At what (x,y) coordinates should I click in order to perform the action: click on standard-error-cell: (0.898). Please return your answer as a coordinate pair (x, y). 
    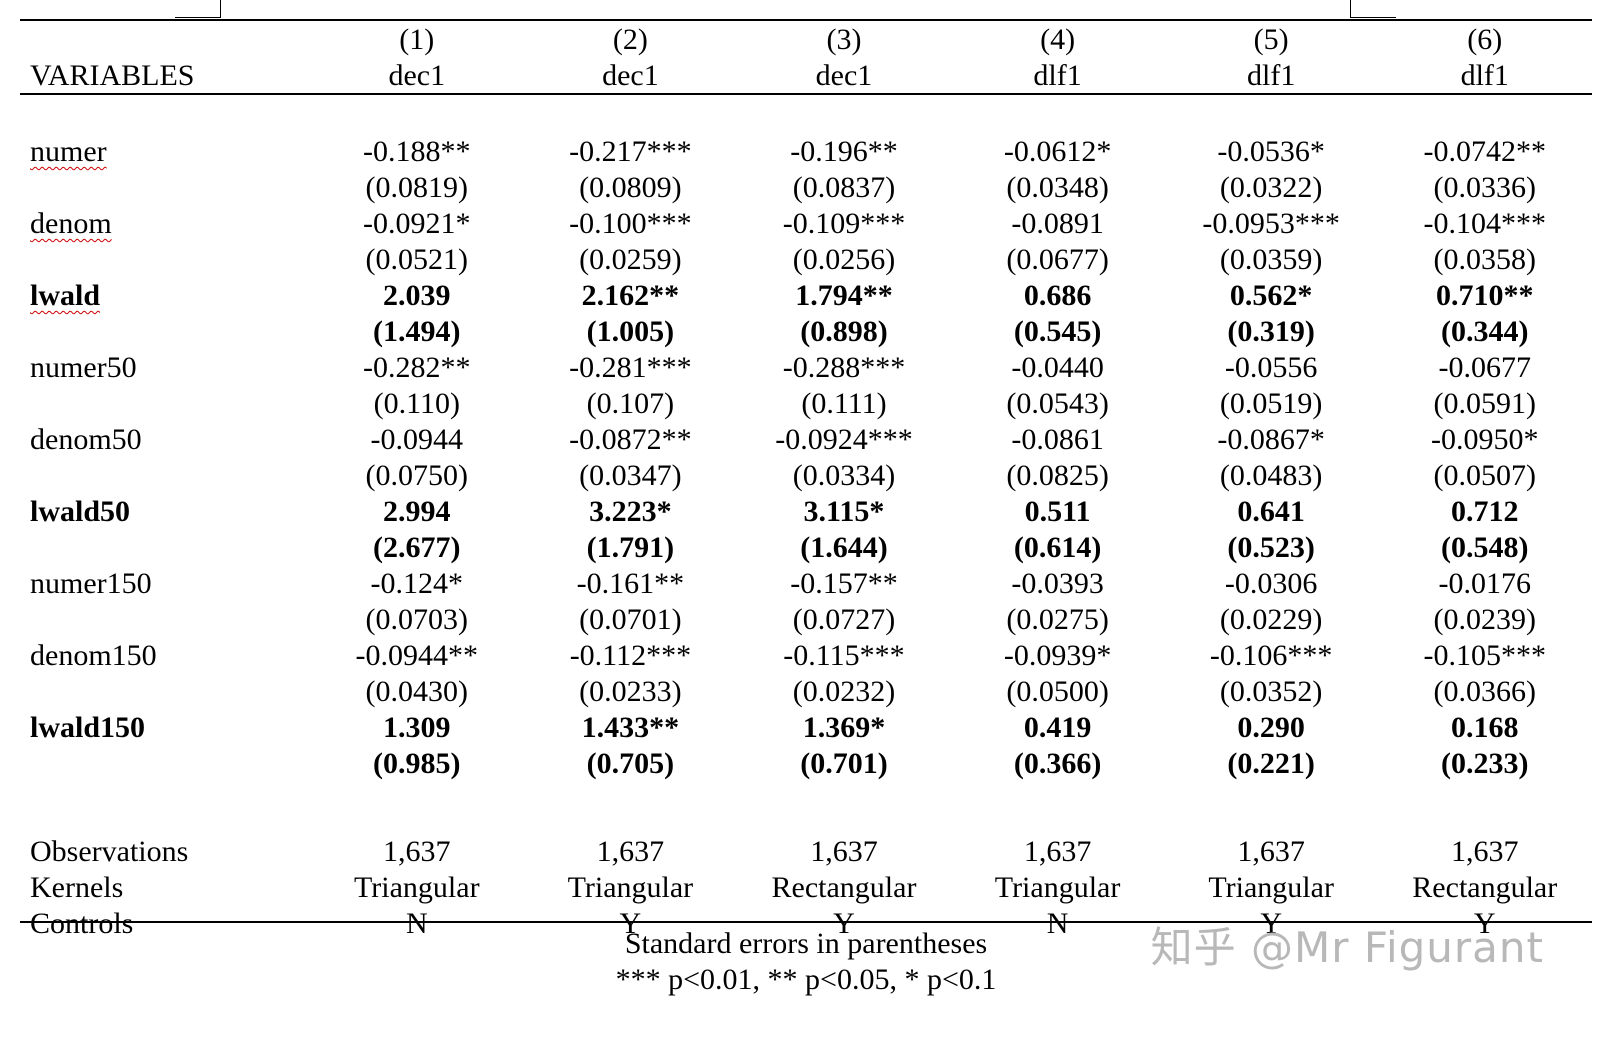
    Looking at the image, I should click on (844, 331).